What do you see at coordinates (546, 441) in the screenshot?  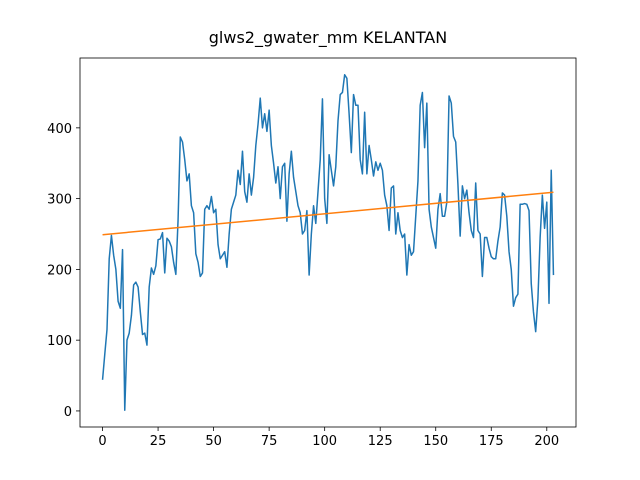 I see `x-tick-label: 200` at bounding box center [546, 441].